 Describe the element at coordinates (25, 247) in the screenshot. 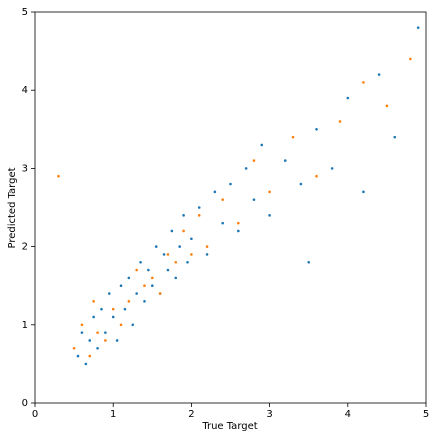

I see `y-tick-label: 2` at that location.